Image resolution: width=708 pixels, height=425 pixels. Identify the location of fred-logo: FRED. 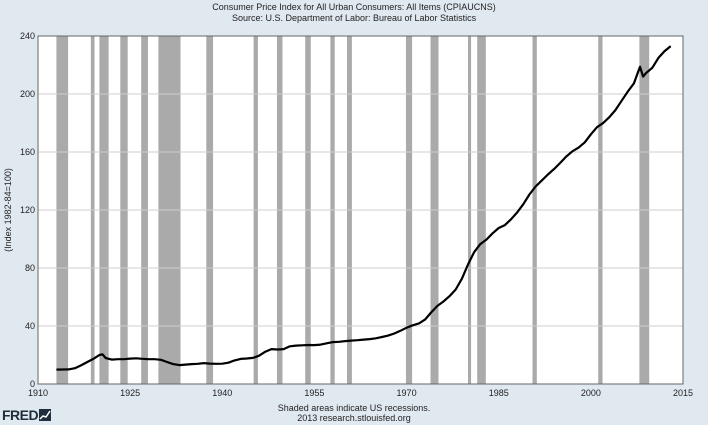
(27, 415).